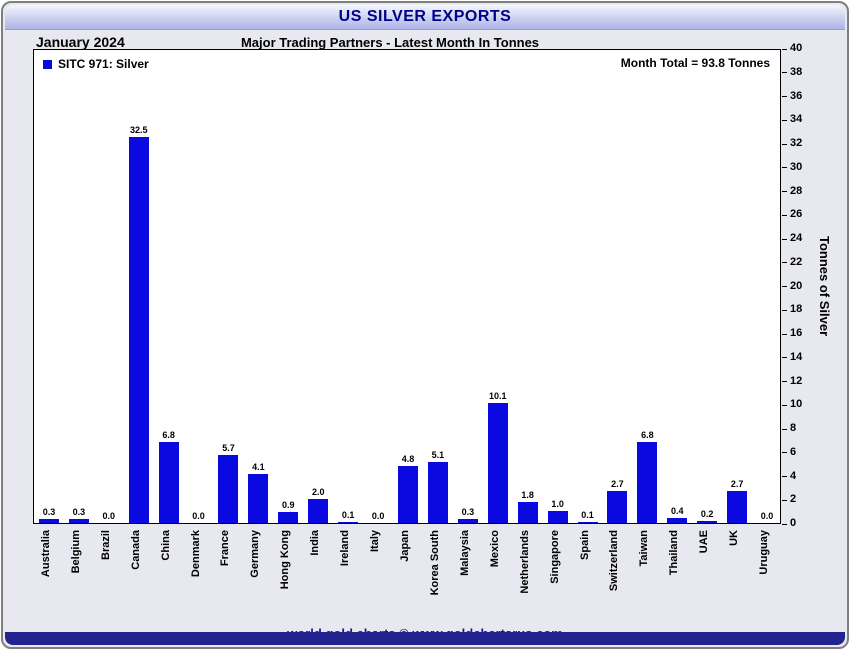 The width and height of the screenshot is (850, 650). I want to click on bar-value-label: 0.2, so click(707, 514).